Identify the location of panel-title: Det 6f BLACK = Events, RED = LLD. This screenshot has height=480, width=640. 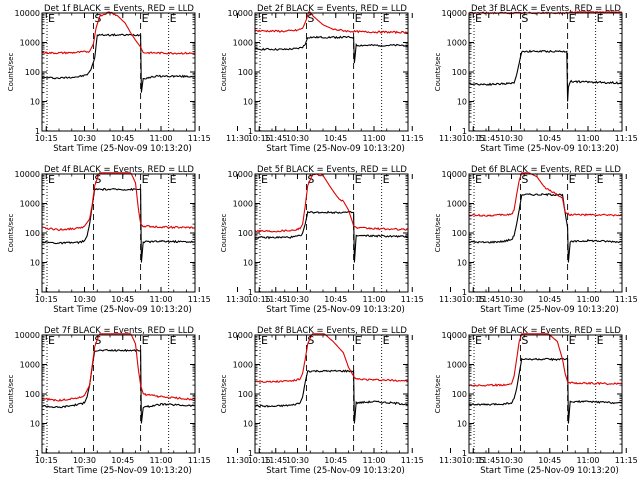
(546, 170).